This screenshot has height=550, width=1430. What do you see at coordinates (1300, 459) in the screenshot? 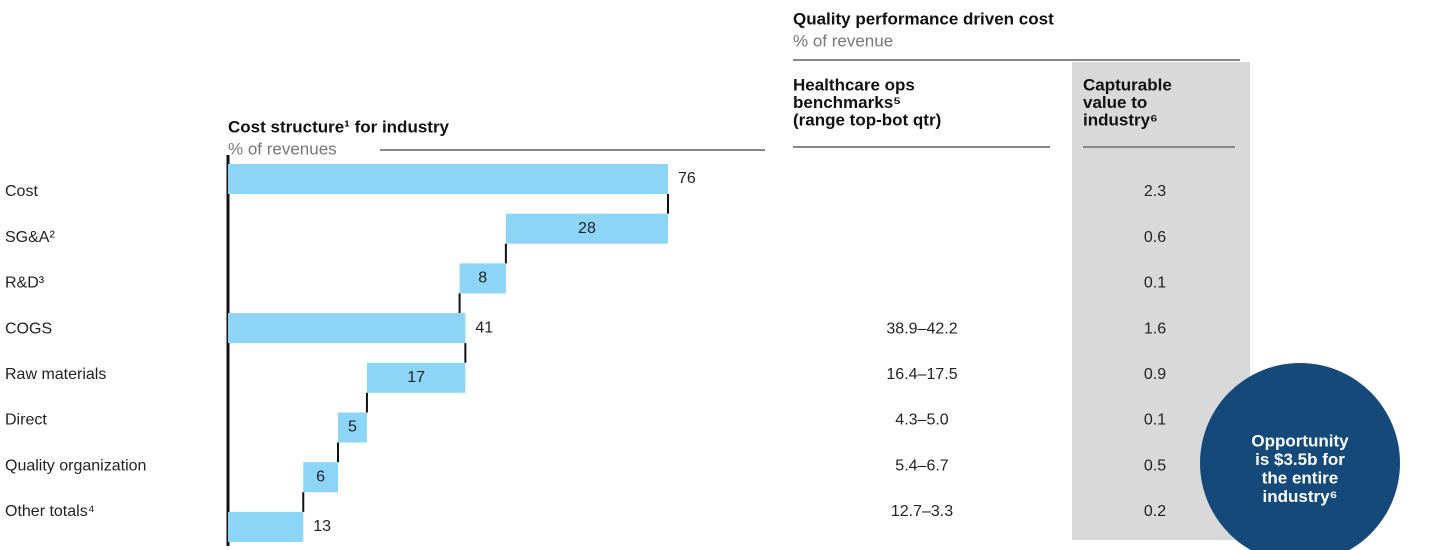
I see `callout-text: is $3.5b for` at bounding box center [1300, 459].